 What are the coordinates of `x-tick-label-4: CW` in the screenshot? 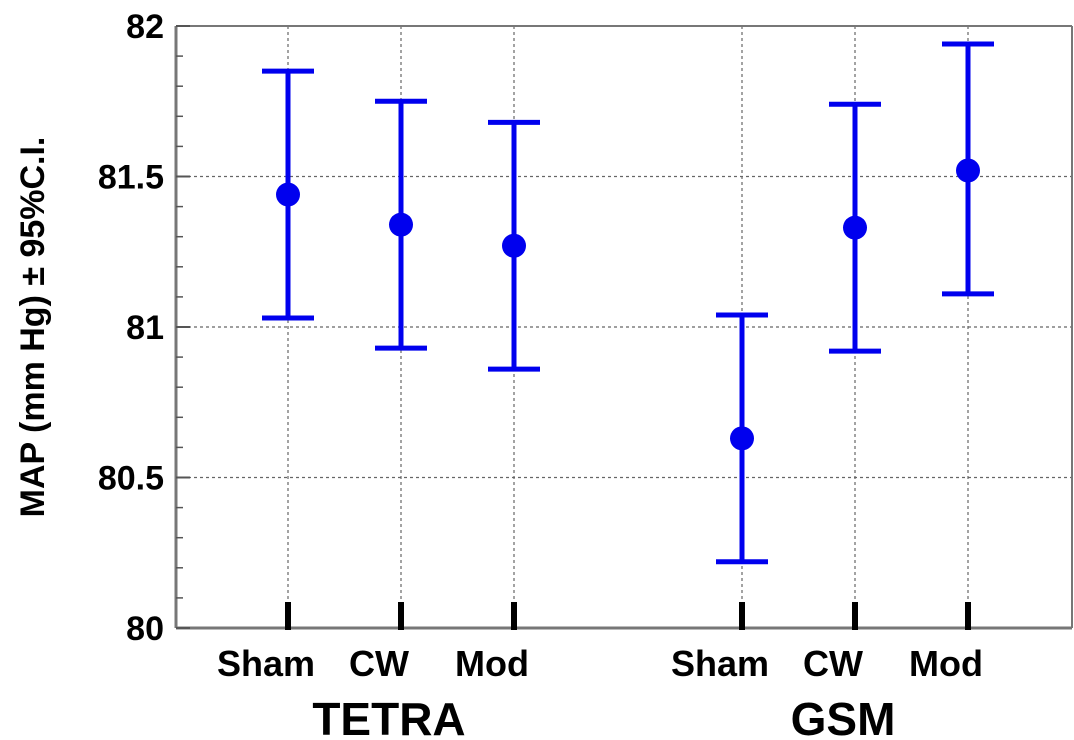 It's located at (833, 663).